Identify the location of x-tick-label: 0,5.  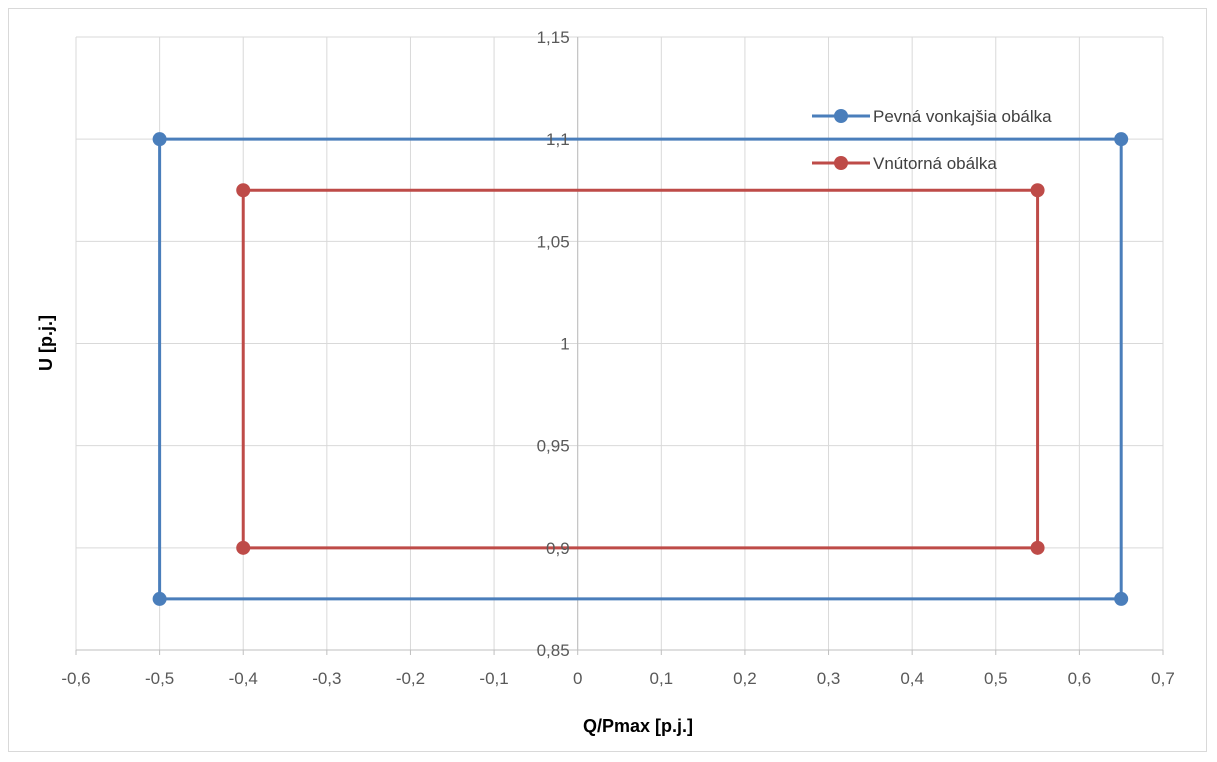
(996, 678).